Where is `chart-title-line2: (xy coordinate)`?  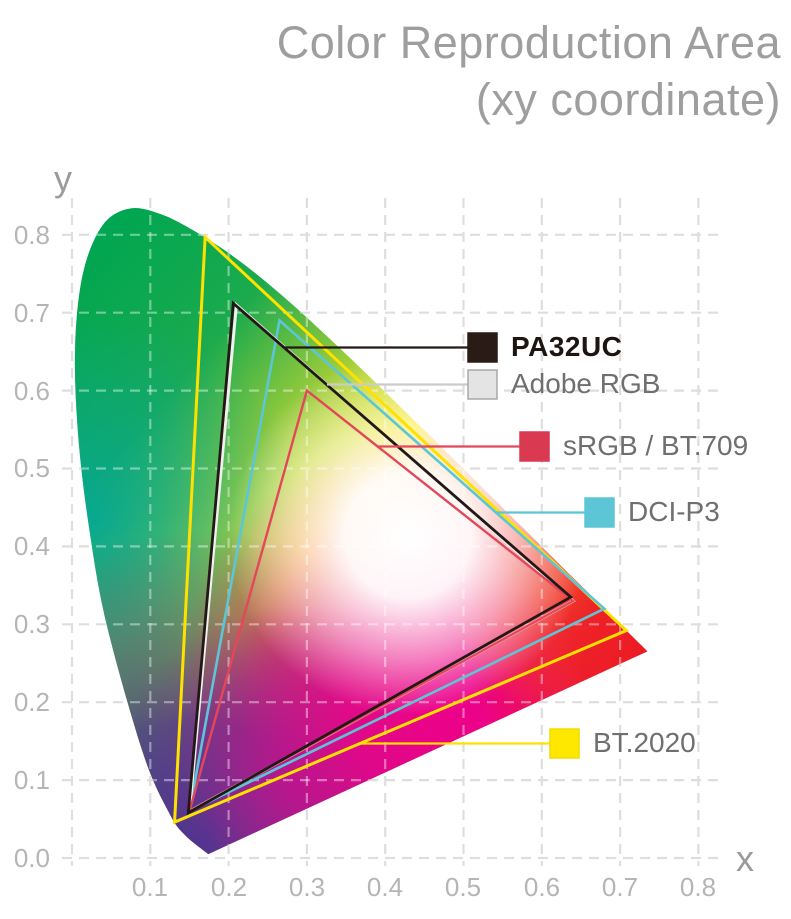 chart-title-line2: (xy coordinate) is located at coordinates (628, 100).